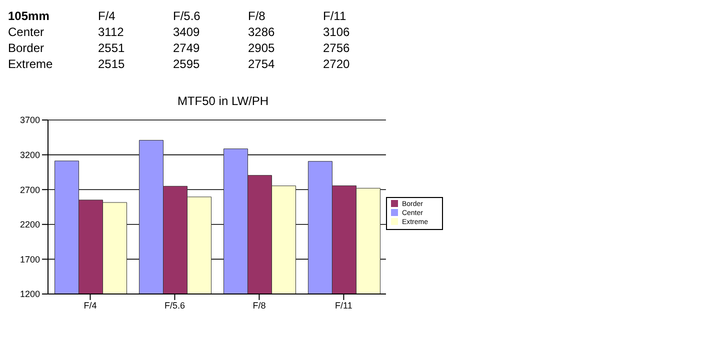 The image size is (720, 360). What do you see at coordinates (107, 16) in the screenshot?
I see `category-label: F/4` at bounding box center [107, 16].